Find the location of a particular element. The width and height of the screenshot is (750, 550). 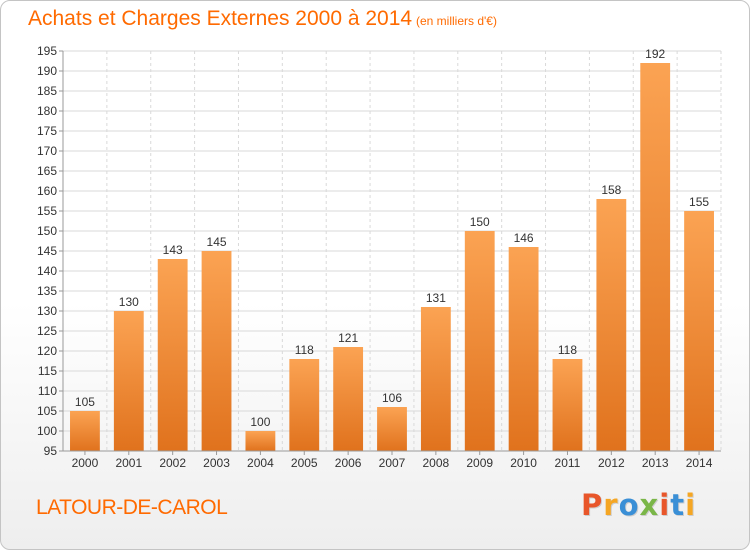

y-tick-label: 175 is located at coordinates (47, 131).